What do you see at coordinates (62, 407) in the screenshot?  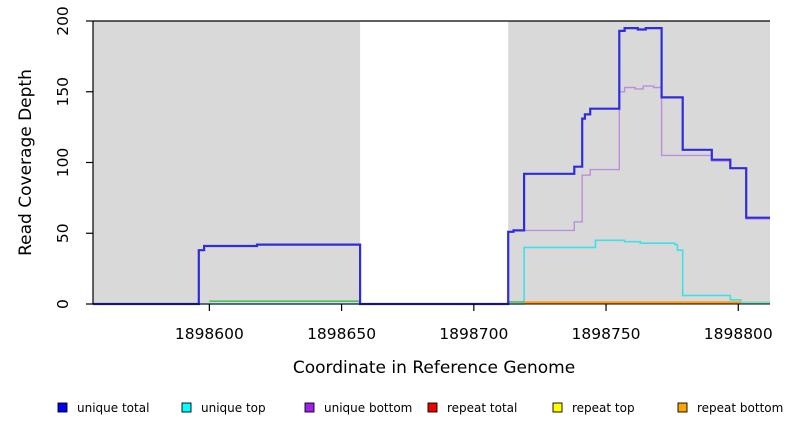 I see `legend-swatch-unique-total` at bounding box center [62, 407].